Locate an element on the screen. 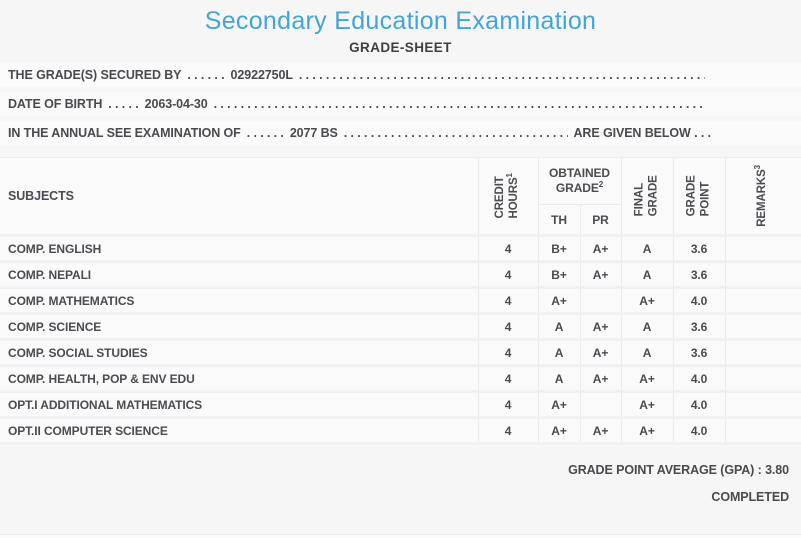 Image resolution: width=801 pixels, height=538 pixels. info-label: THE GRADE(S) SECURED BY is located at coordinates (95, 75).